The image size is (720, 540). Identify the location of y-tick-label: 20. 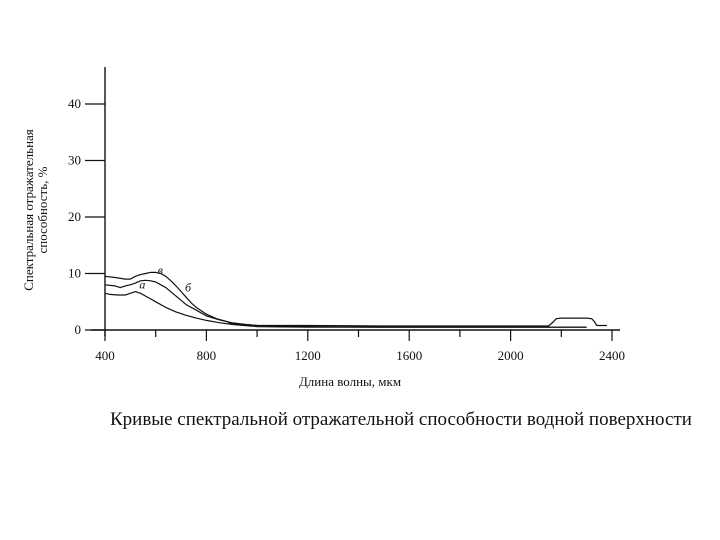
(74, 216).